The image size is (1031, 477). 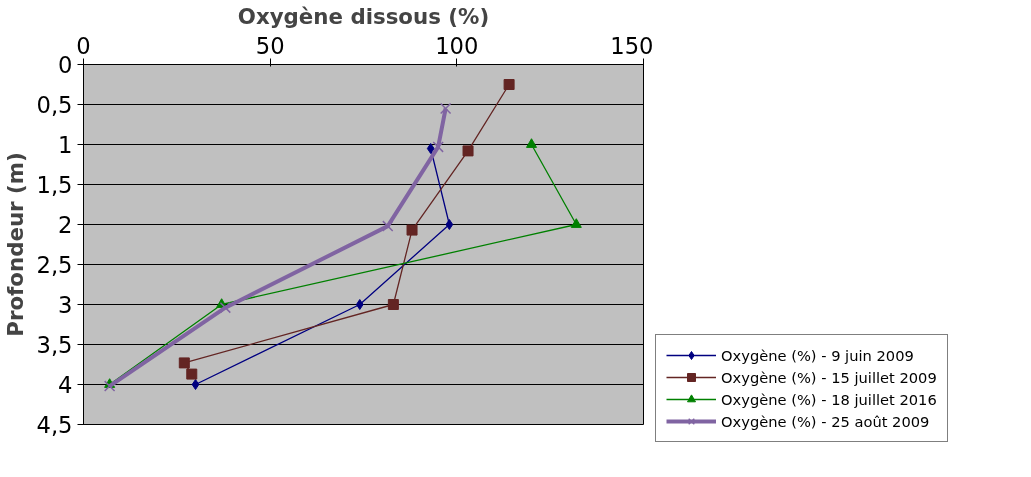 What do you see at coordinates (825, 421) in the screenshot?
I see `legend-label: Oxygène (%) - 25 août 2009` at bounding box center [825, 421].